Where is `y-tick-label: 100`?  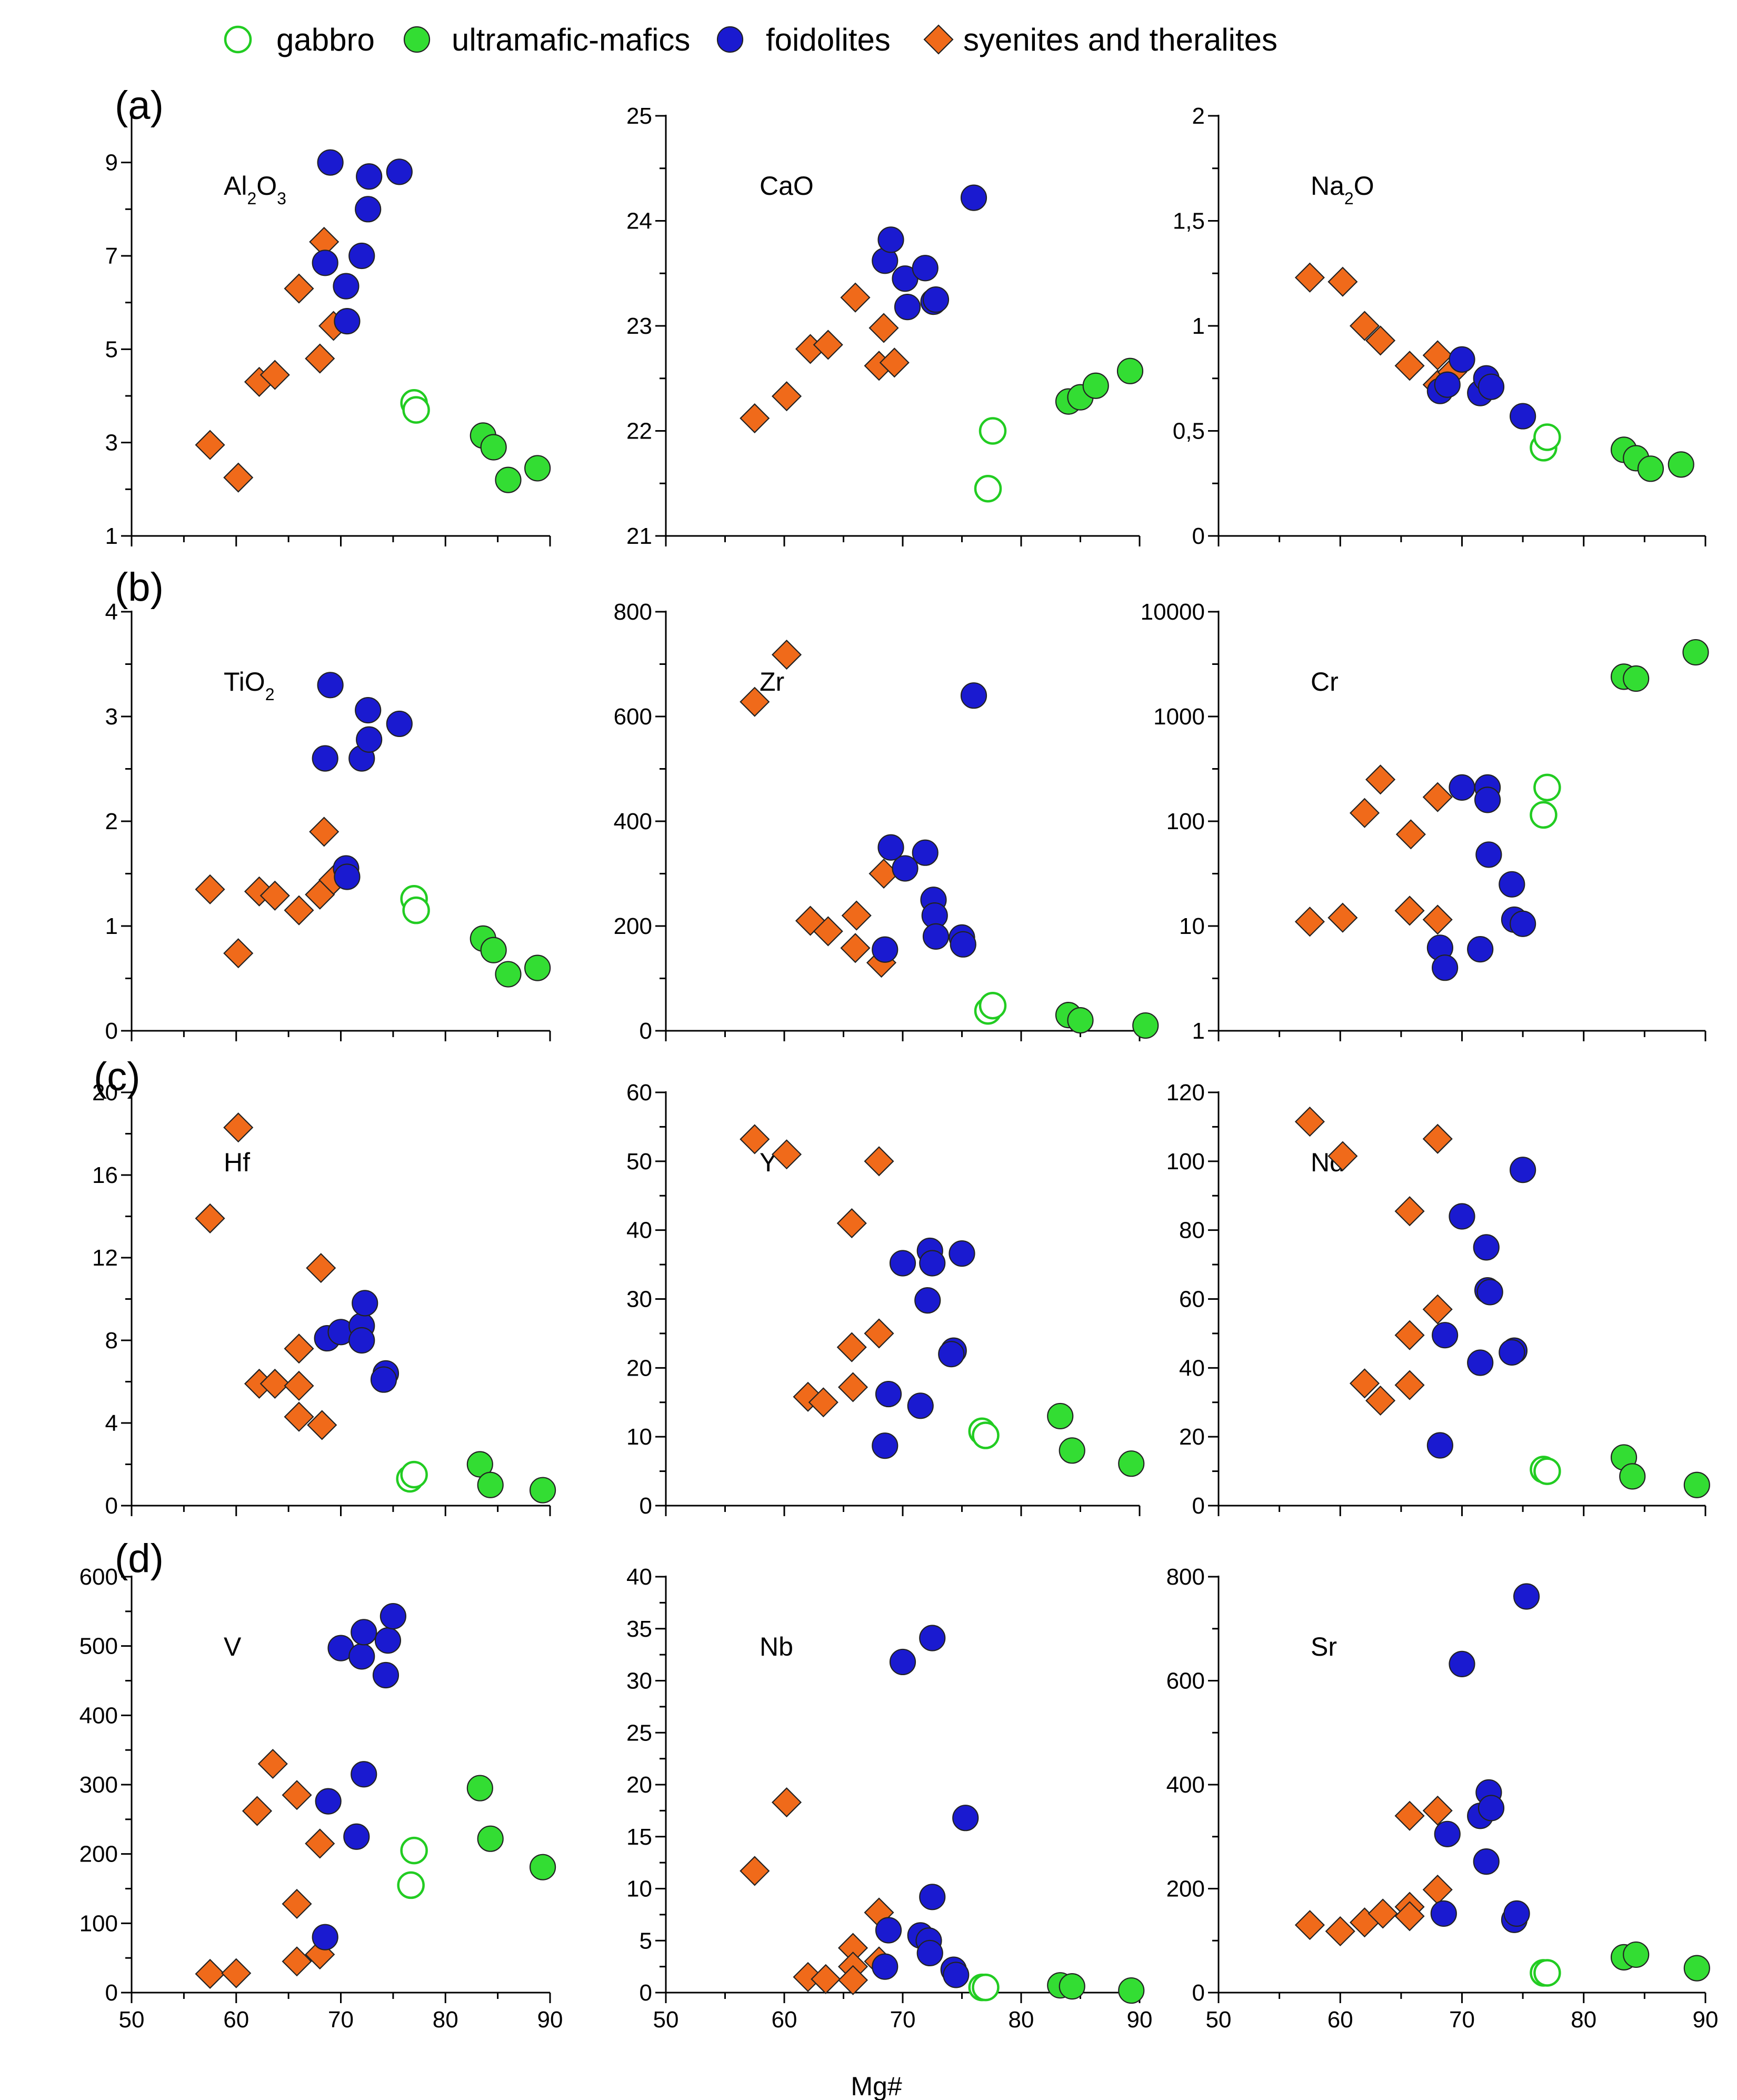 y-tick-label: 100 is located at coordinates (99, 1923).